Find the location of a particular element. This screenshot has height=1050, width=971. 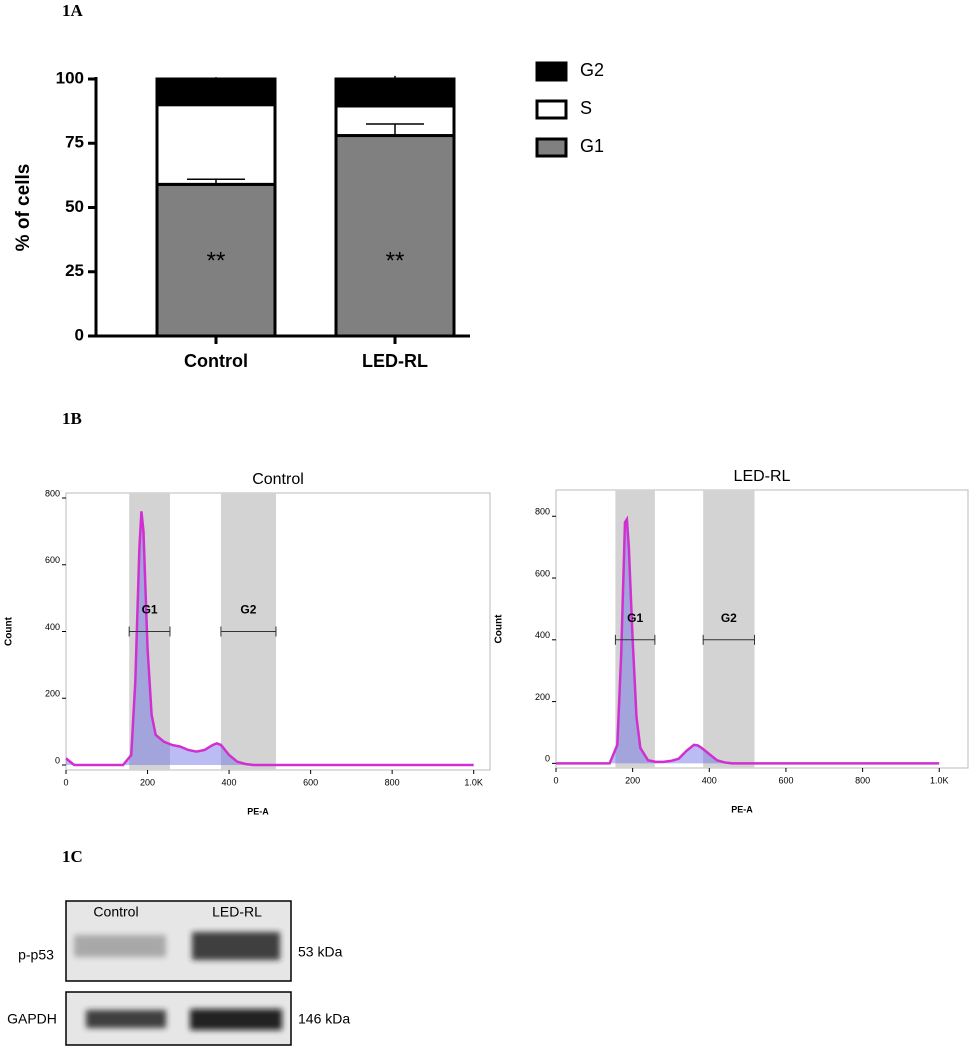

panel-label: 1B is located at coordinates (72, 418).